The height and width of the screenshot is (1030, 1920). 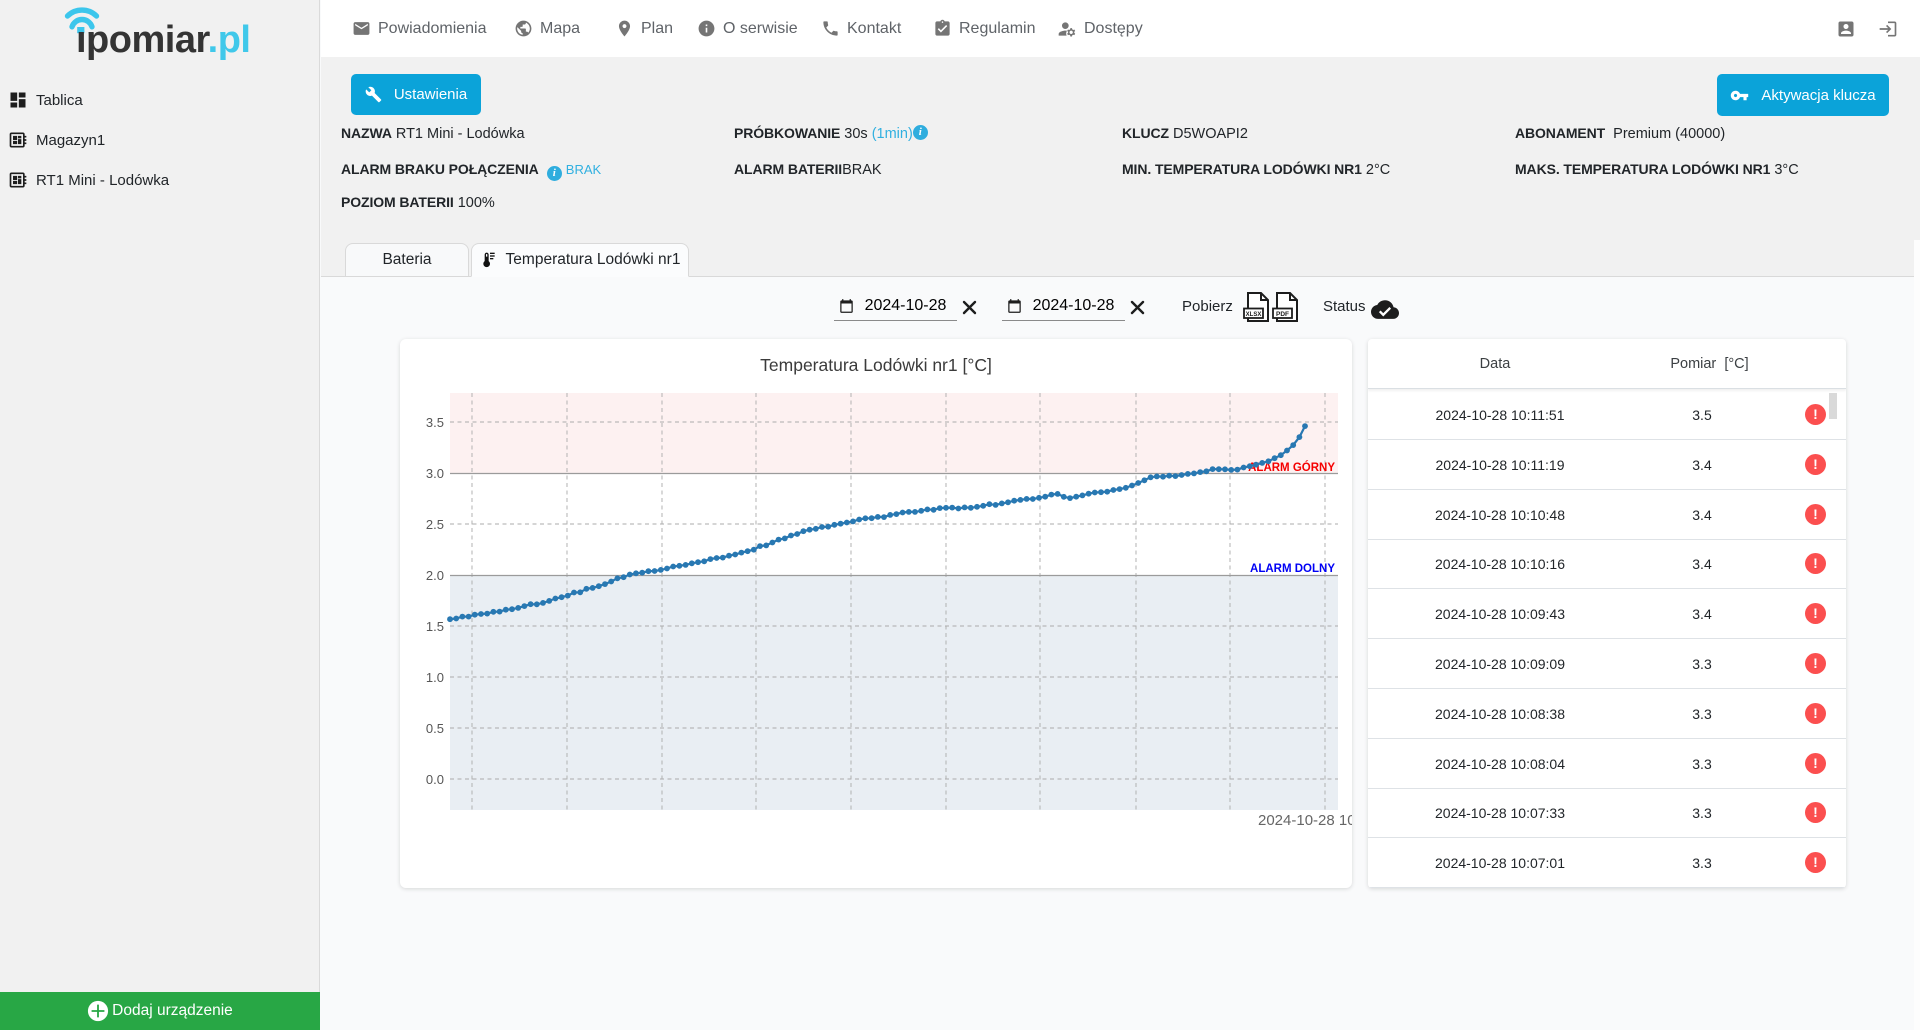 What do you see at coordinates (1254, 315) in the screenshot?
I see `svg-text: XLSX` at bounding box center [1254, 315].